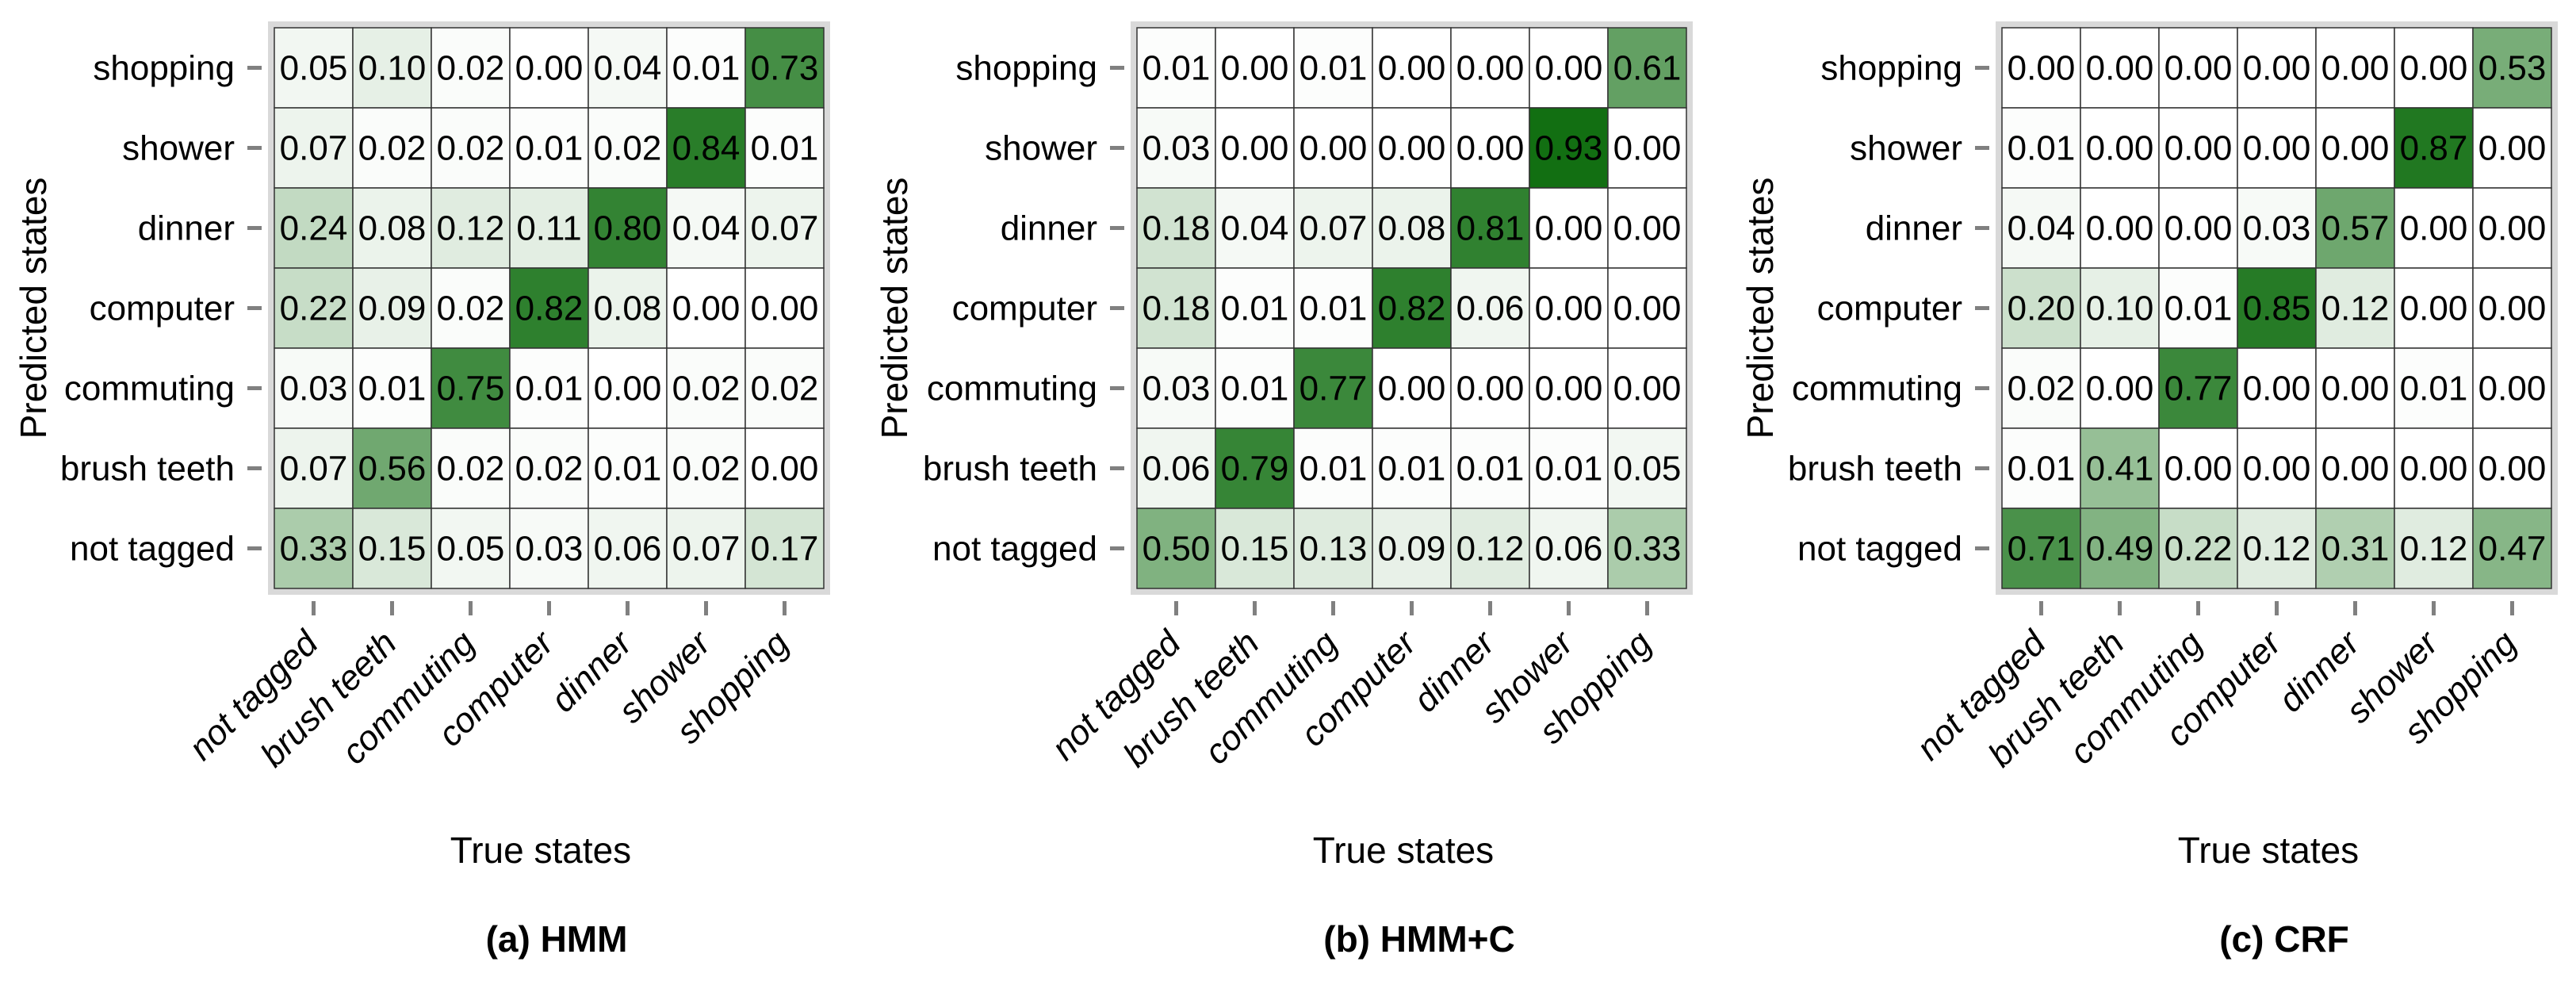 This screenshot has width=2576, height=981. What do you see at coordinates (557, 939) in the screenshot?
I see `panel-caption: (a) HMM` at bounding box center [557, 939].